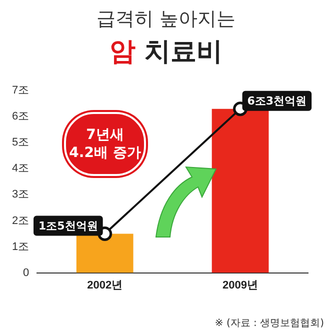 The height and width of the screenshot is (334, 332). Describe the element at coordinates (105, 285) in the screenshot. I see `x-tick-label: 2002년` at that location.